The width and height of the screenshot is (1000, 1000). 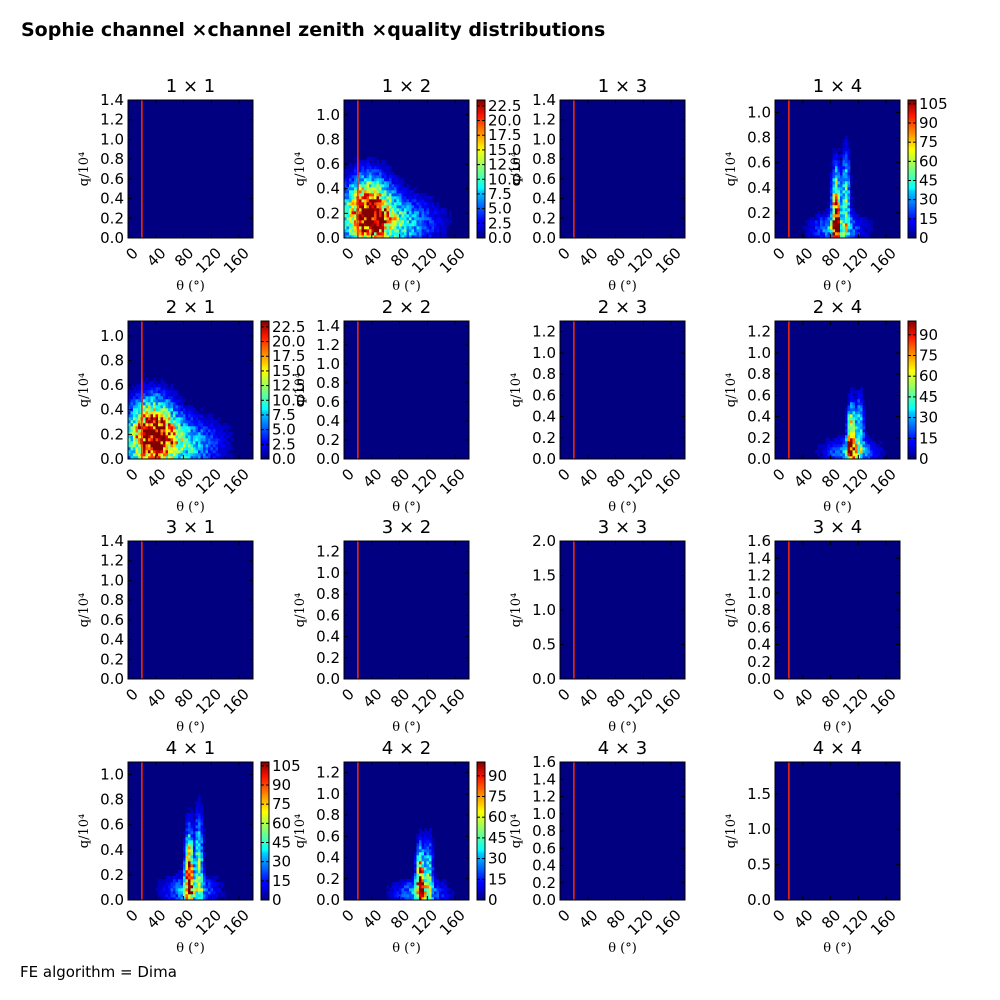 What do you see at coordinates (928, 335) in the screenshot?
I see `colorbar-tick-label: 90` at bounding box center [928, 335].